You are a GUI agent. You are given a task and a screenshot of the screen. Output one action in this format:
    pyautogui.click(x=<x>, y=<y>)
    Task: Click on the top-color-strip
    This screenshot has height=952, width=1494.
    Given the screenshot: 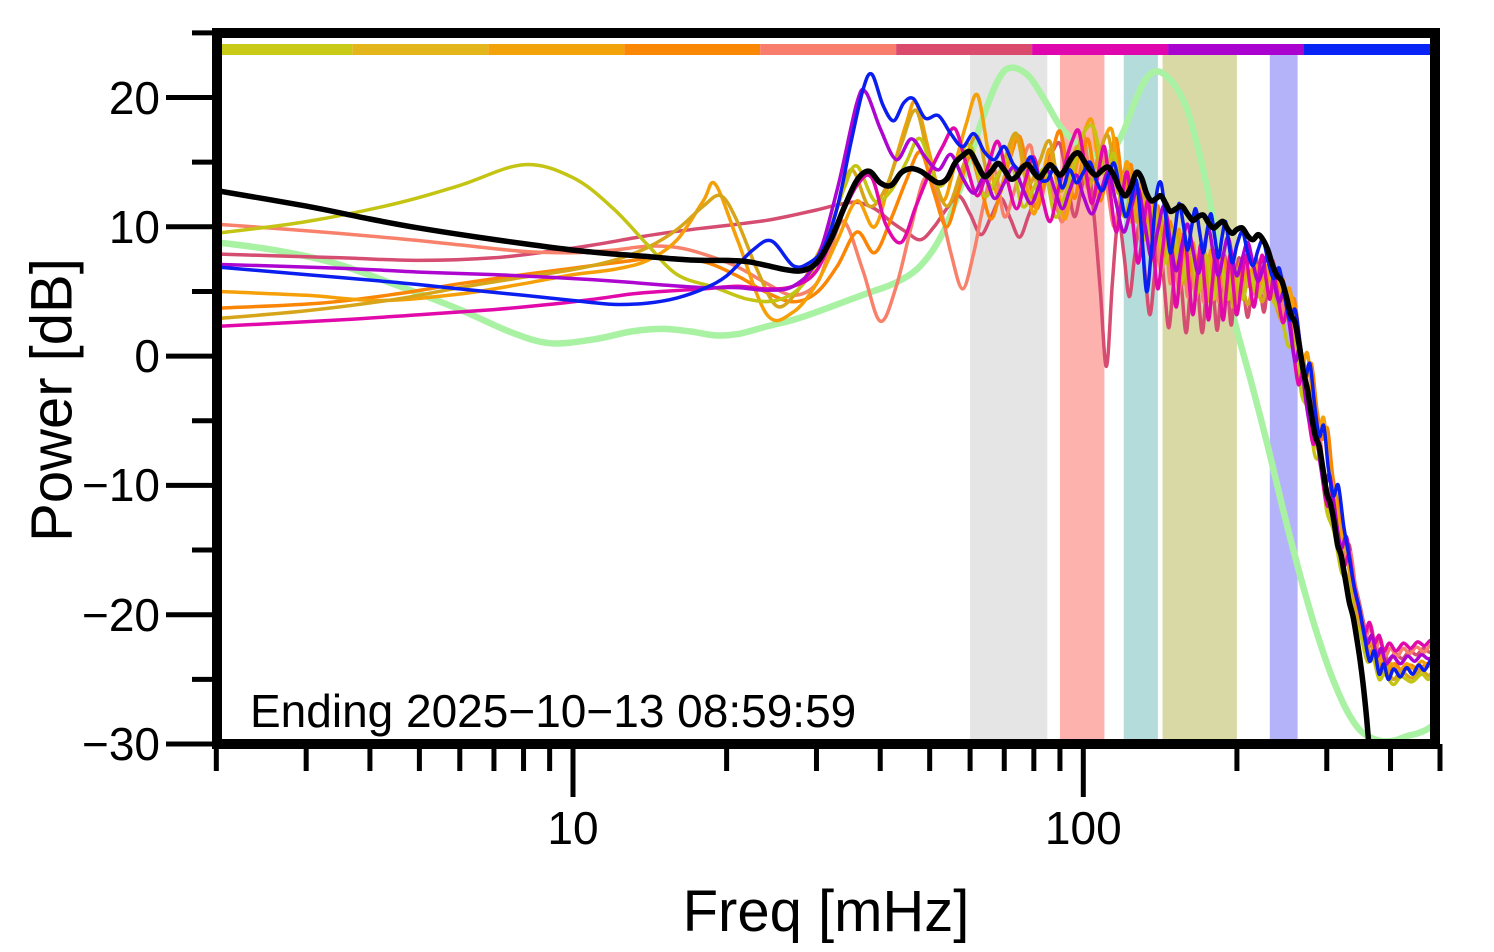 What is the action you would take?
    pyautogui.click(x=825, y=49)
    